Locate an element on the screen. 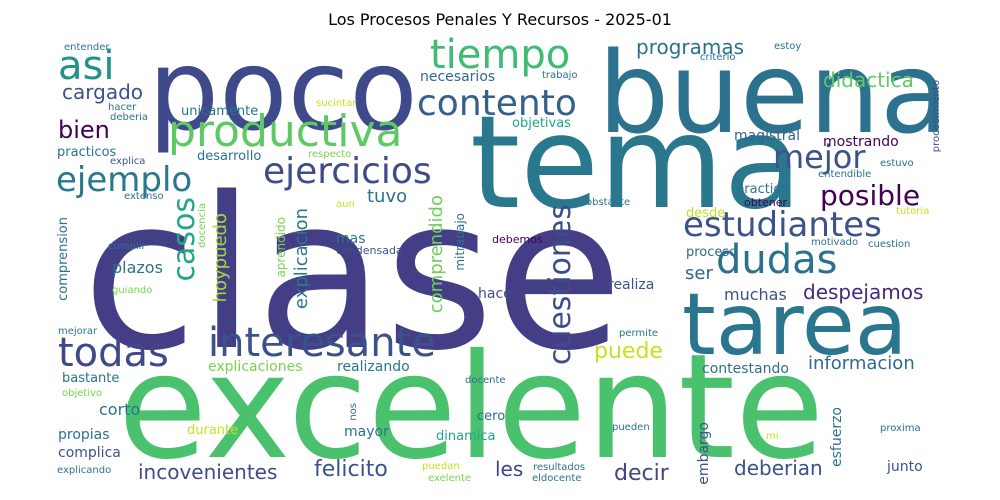 The image size is (1000, 500). cloud-word-estuvo: estuvo is located at coordinates (897, 163).